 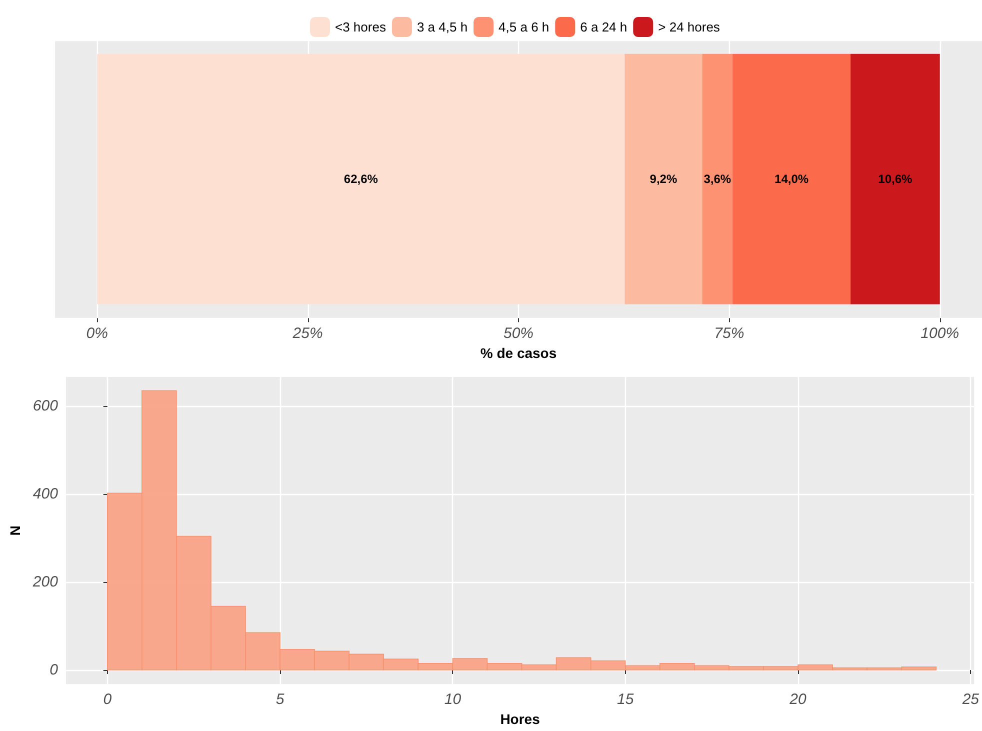 I want to click on data-label: 9,2%, so click(x=664, y=179).